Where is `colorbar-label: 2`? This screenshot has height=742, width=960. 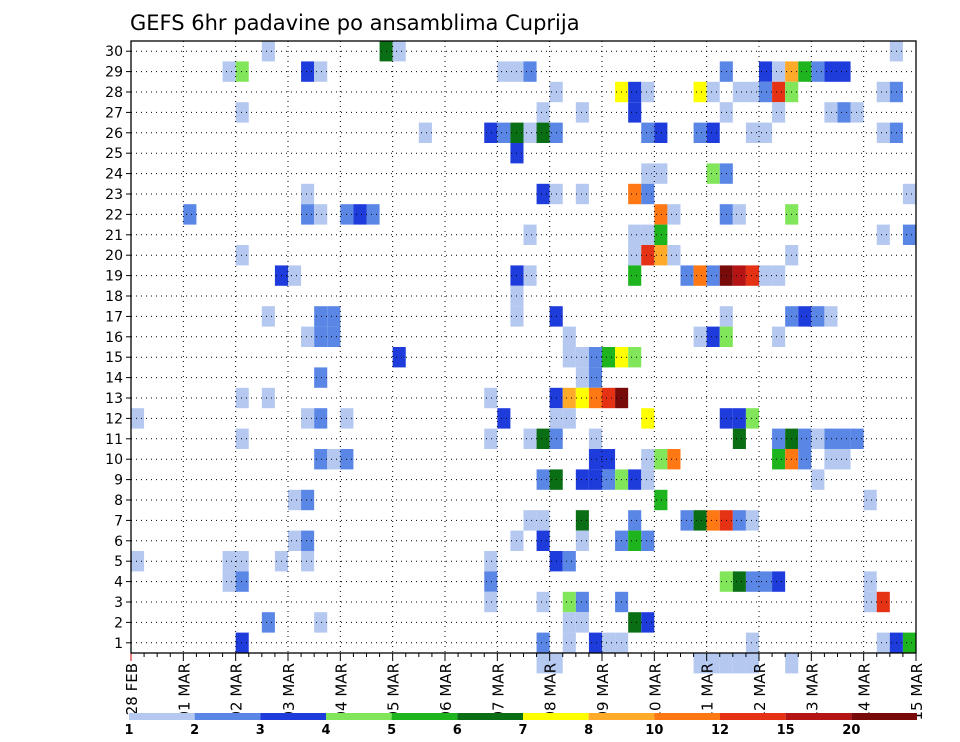
colorbar-label: 2 is located at coordinates (194, 730).